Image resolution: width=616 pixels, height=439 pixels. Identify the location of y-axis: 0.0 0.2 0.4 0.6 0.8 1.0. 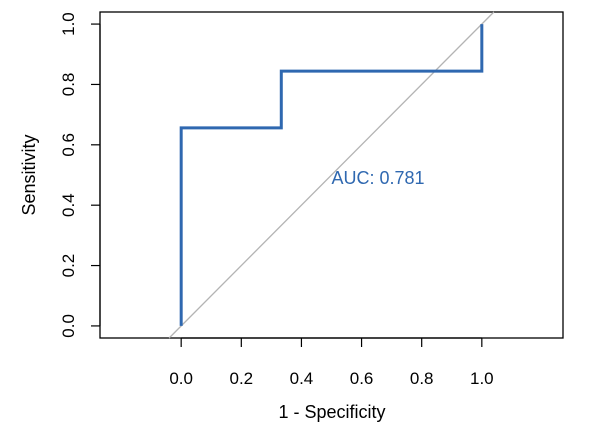
(80, 175).